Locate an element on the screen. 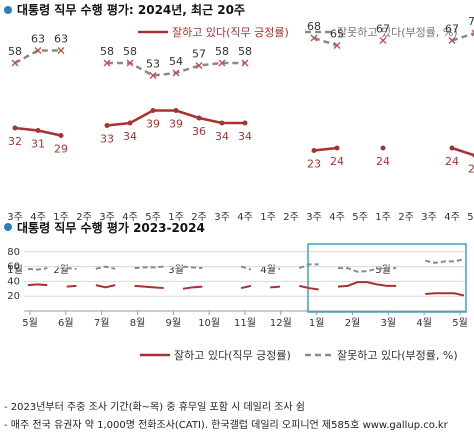  approve-value-label: 34 is located at coordinates (222, 136).